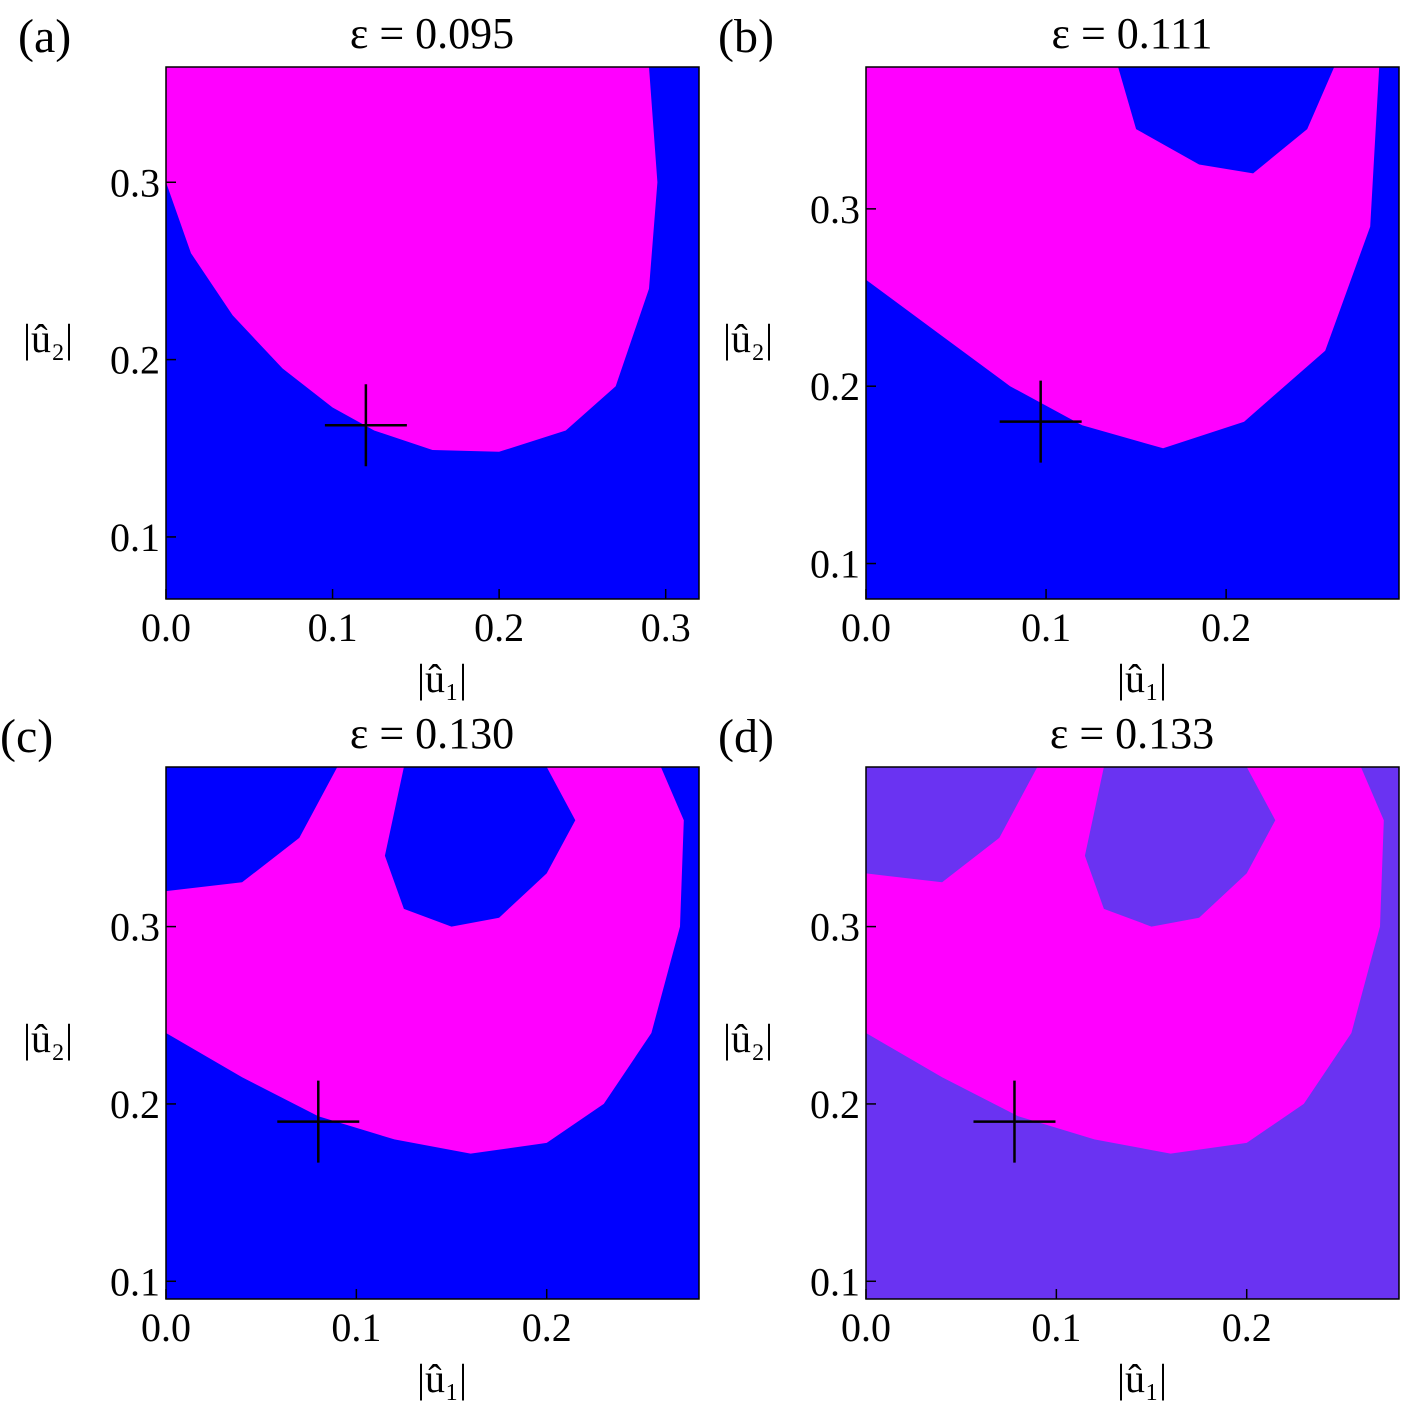 The width and height of the screenshot is (1401, 1402). Describe the element at coordinates (666, 627) in the screenshot. I see `x-tick-label: 0.3` at that location.